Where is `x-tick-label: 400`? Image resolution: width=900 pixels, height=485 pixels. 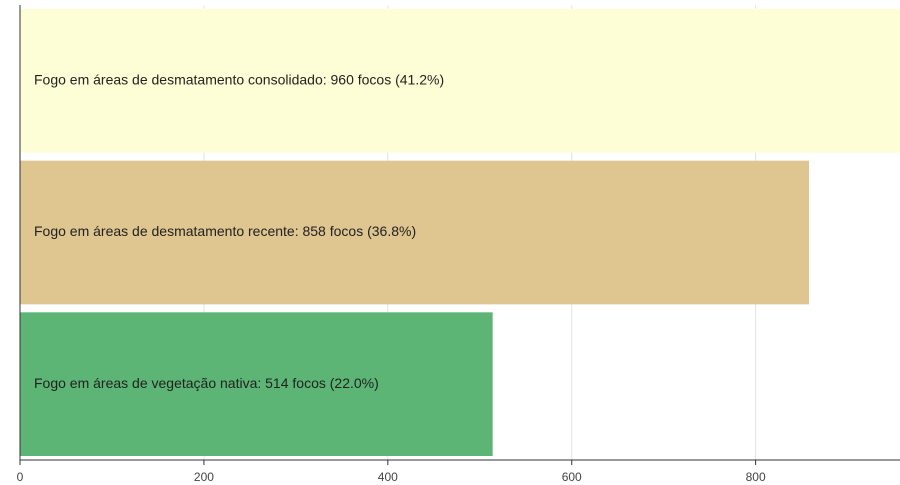
x-tick-label: 400 is located at coordinates (388, 477).